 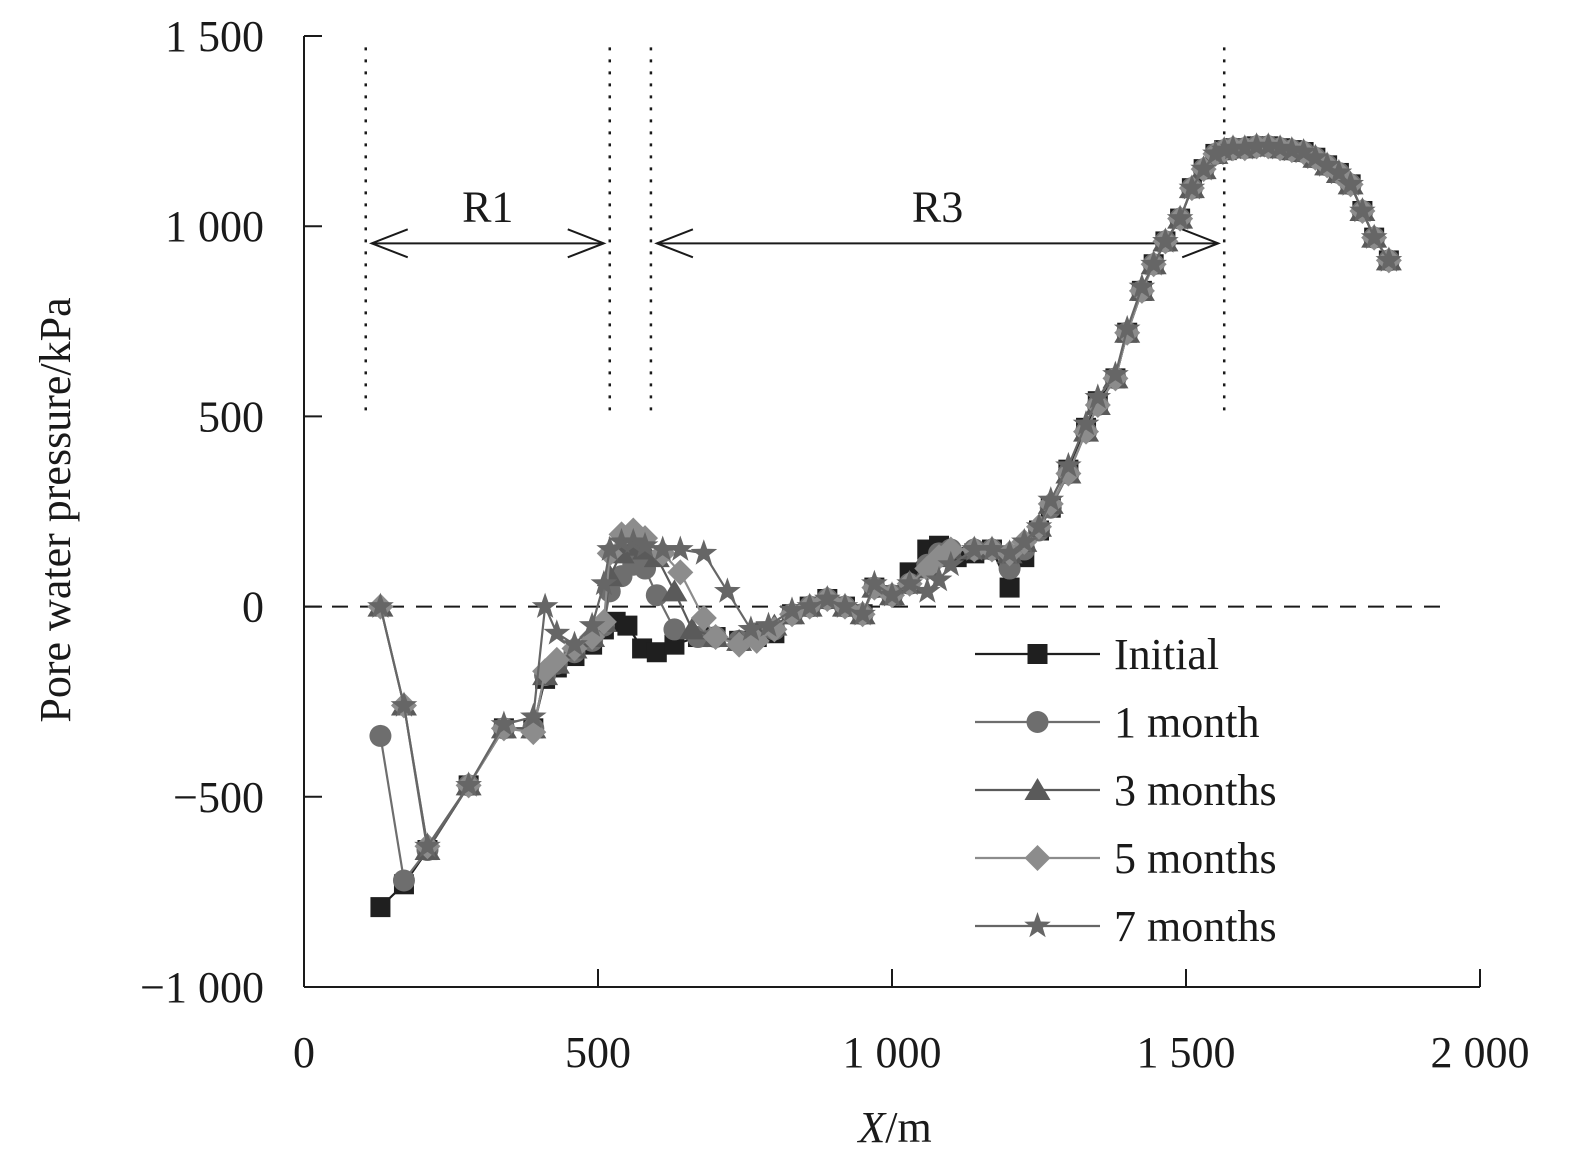 What do you see at coordinates (253, 607) in the screenshot?
I see `y-tick-label: 0` at bounding box center [253, 607].